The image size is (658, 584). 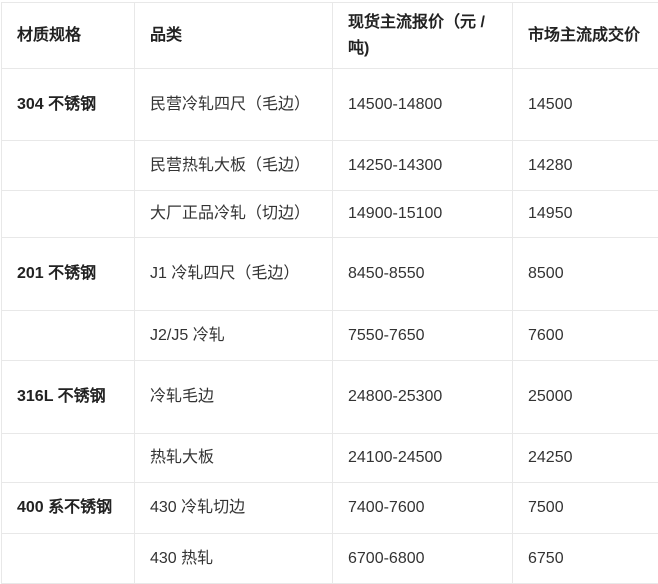 What do you see at coordinates (585, 397) in the screenshot?
I see `deal-cell: 25000` at bounding box center [585, 397].